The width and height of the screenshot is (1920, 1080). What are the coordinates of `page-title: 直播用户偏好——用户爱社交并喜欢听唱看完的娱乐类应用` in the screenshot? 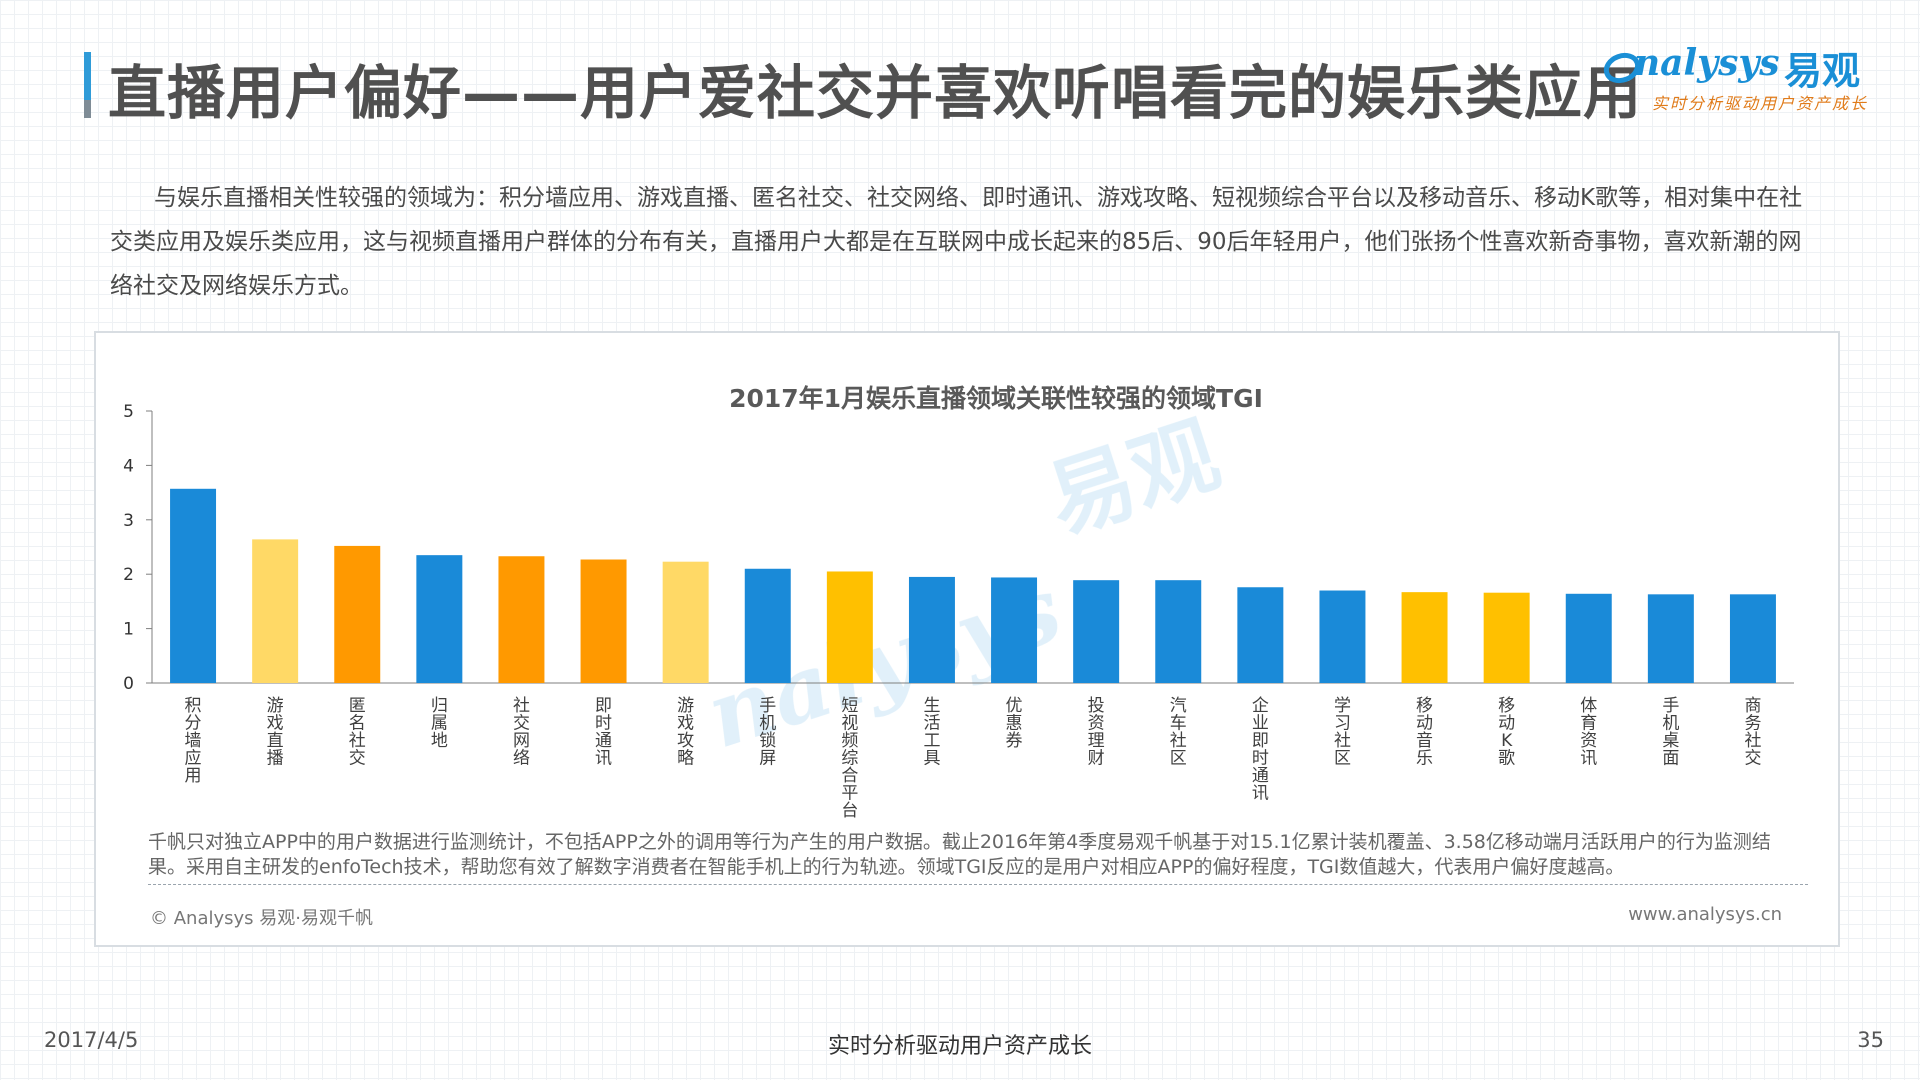 It's located at (875, 93).